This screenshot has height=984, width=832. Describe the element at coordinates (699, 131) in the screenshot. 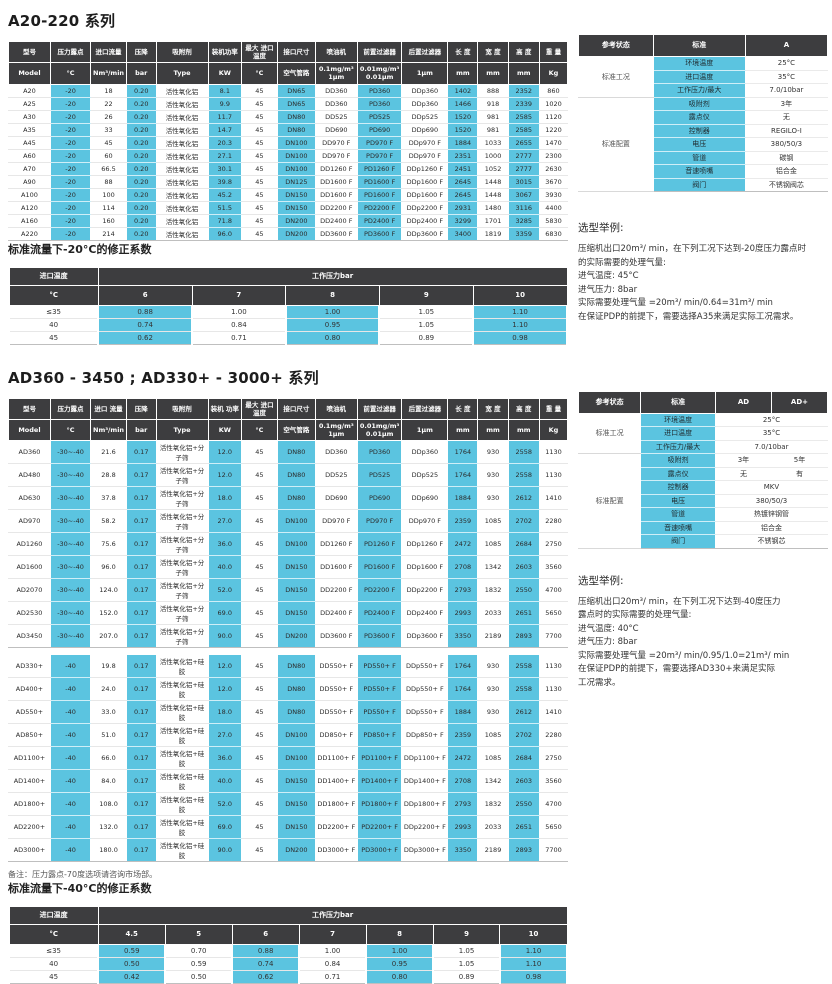

I see `param-label: 控制器` at that location.